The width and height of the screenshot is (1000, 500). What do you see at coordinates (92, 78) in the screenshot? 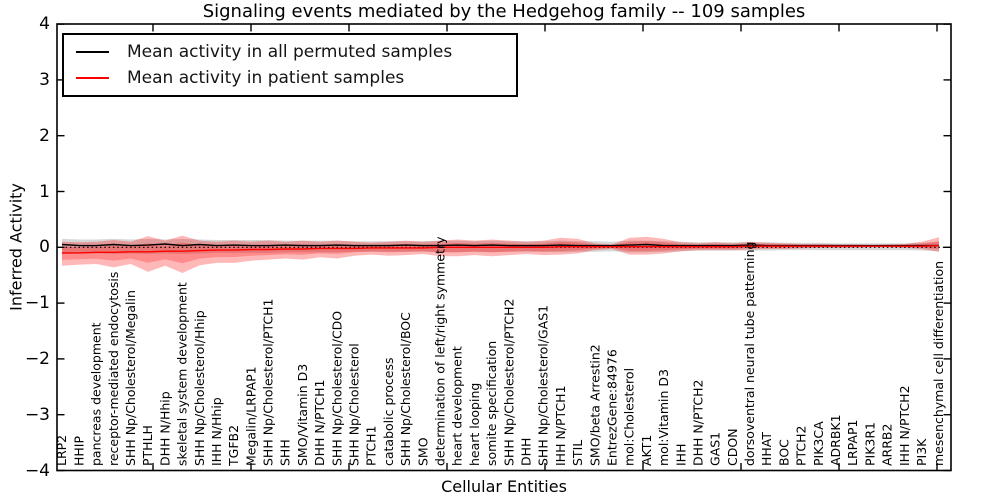
I see `legend-line-swatch-patient` at bounding box center [92, 78].